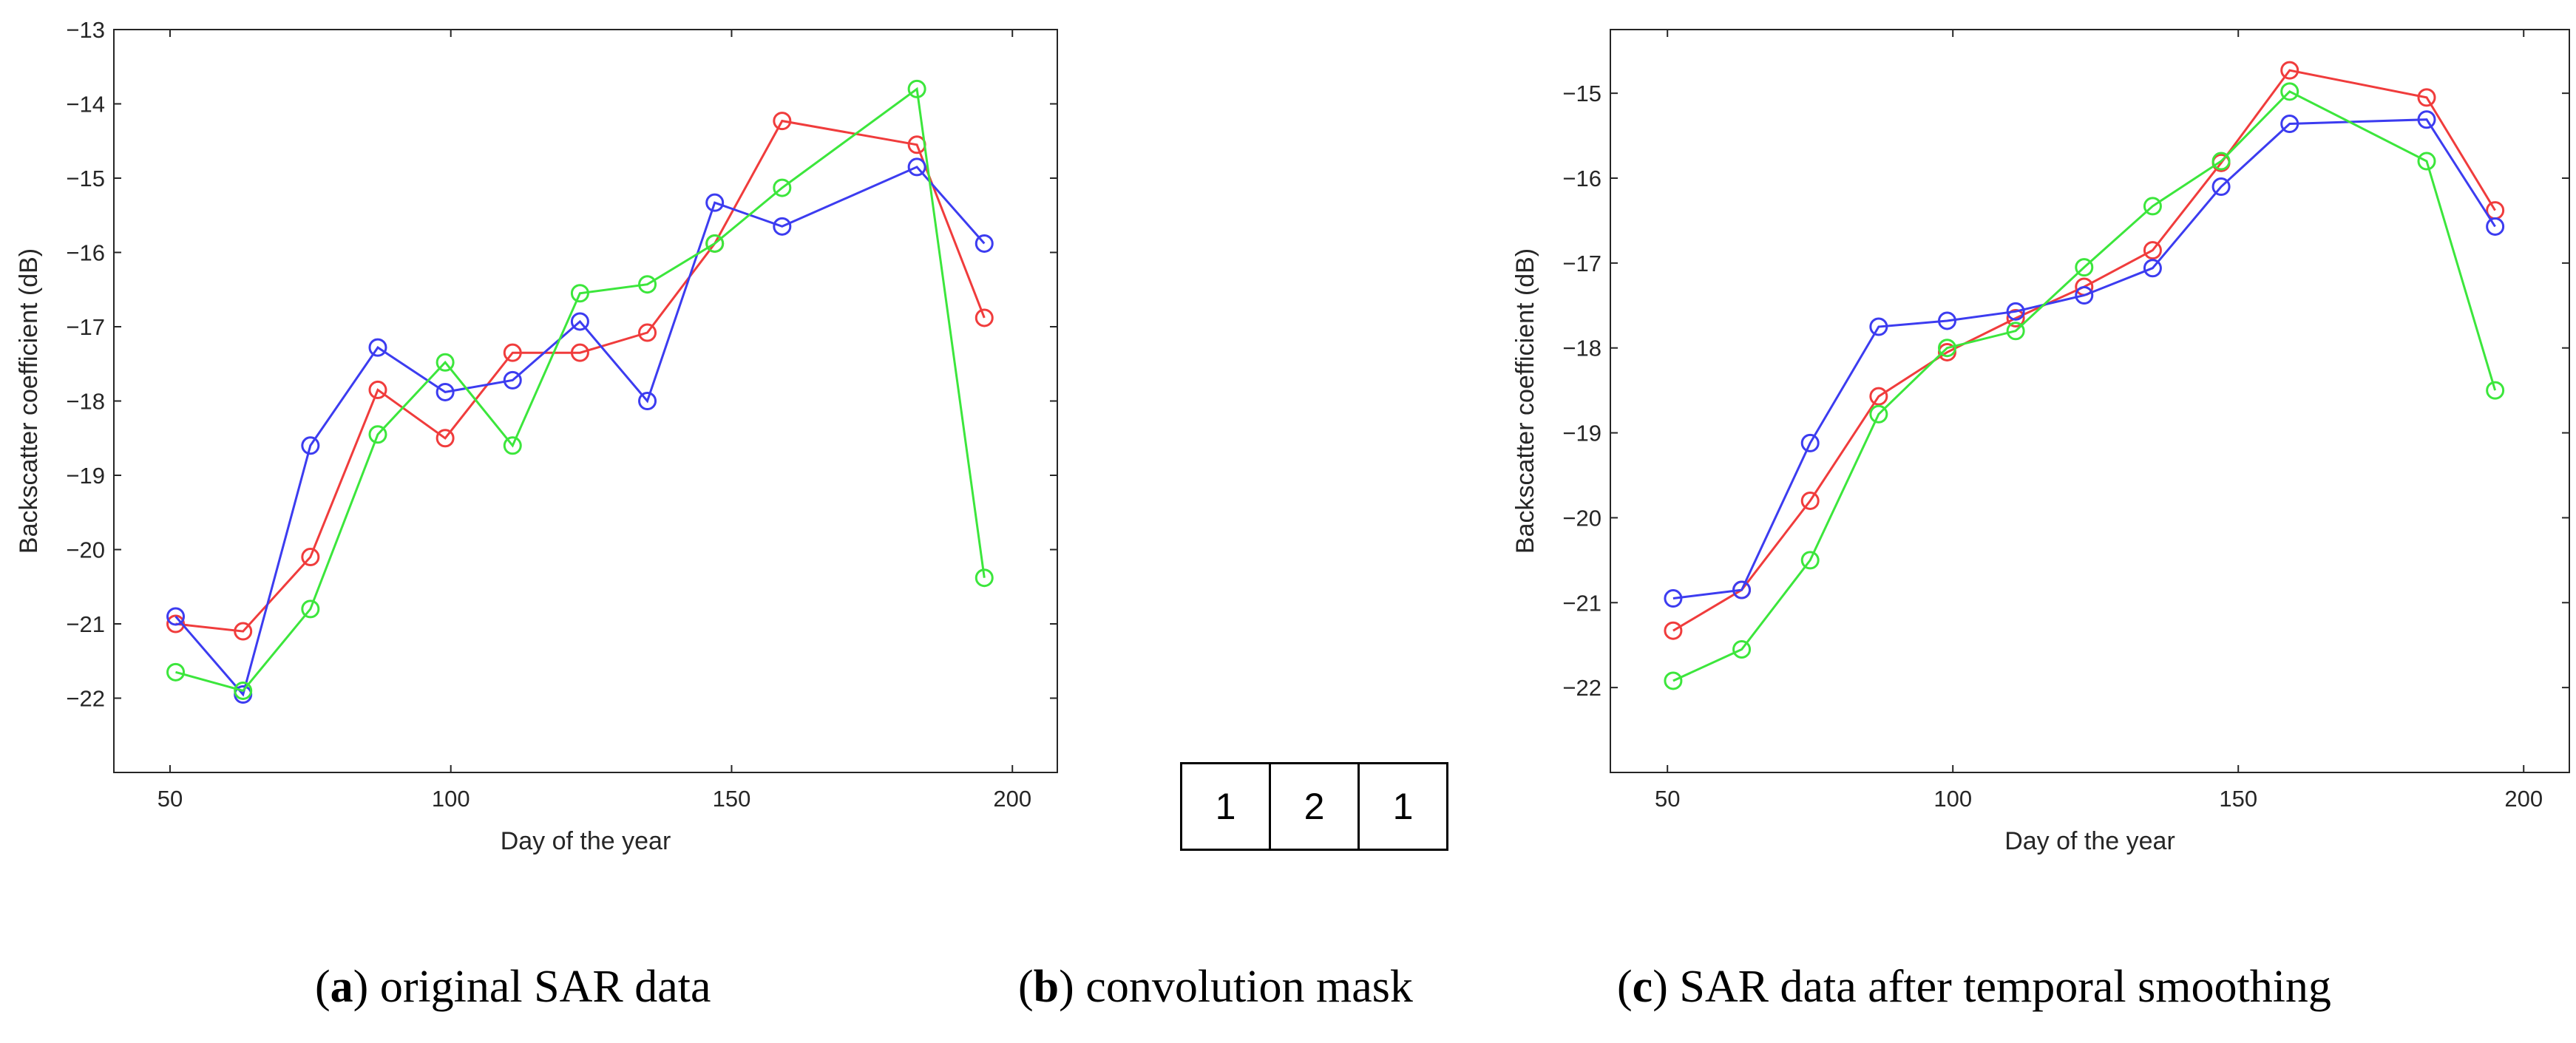 The height and width of the screenshot is (1043, 2576). Describe the element at coordinates (1999, 987) in the screenshot. I see `caption-c-text: SAR data after temporal smoothing` at that location.